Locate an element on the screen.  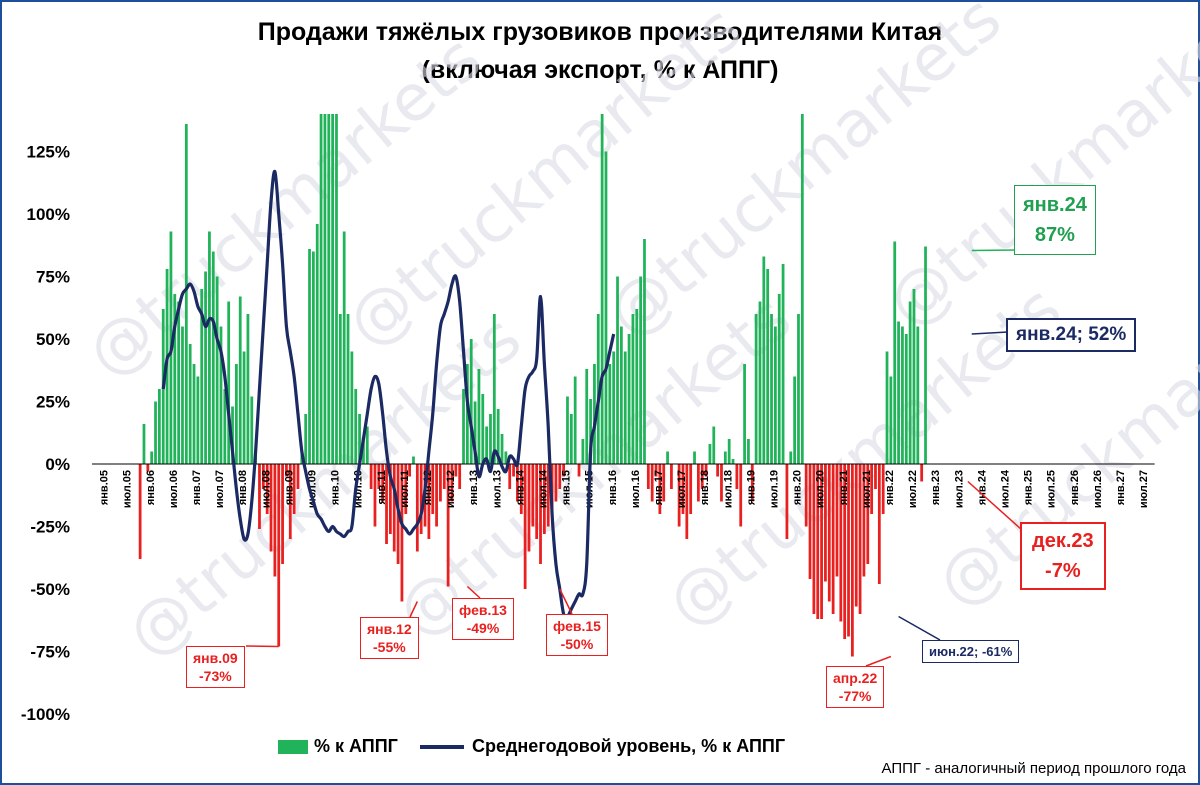
annotation-feb15-label: фев.15 is located at coordinates (577, 626).